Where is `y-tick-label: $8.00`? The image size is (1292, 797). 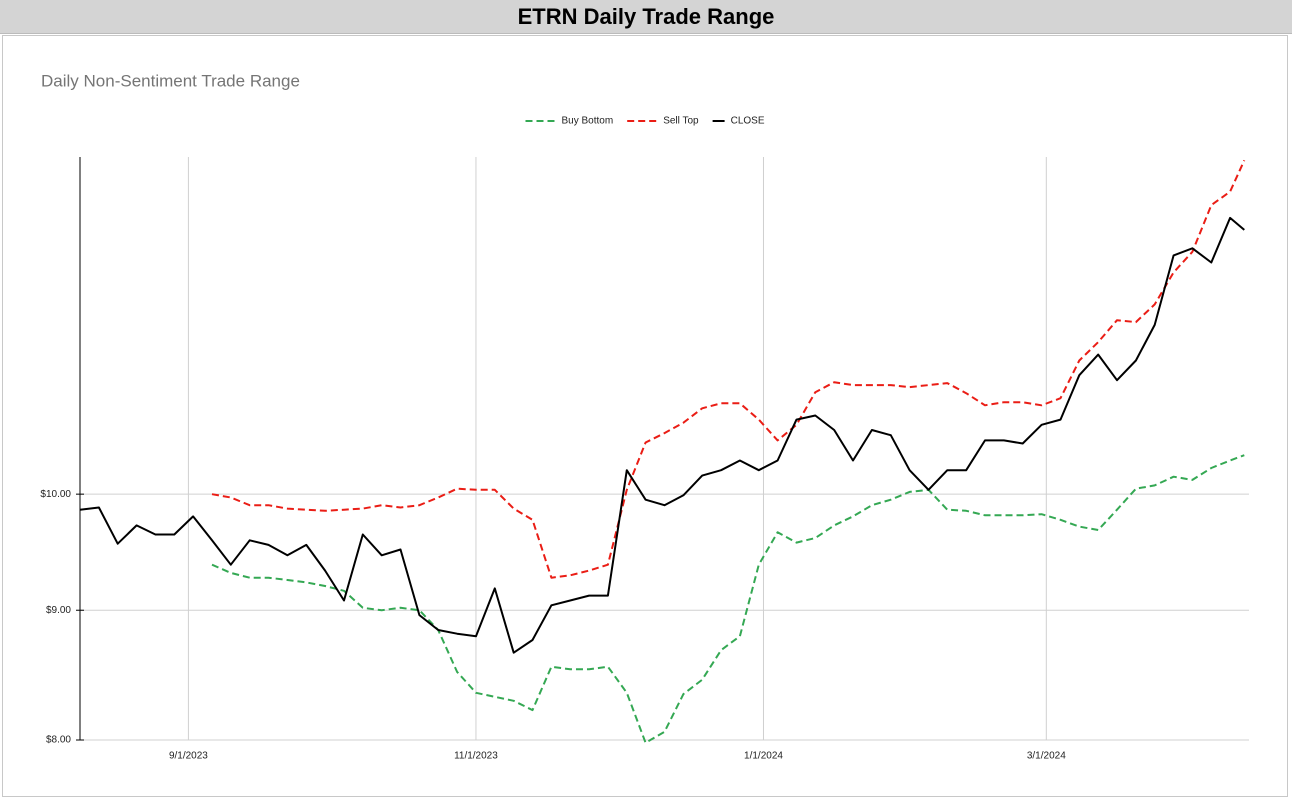
y-tick-label: $8.00 is located at coordinates (58, 740).